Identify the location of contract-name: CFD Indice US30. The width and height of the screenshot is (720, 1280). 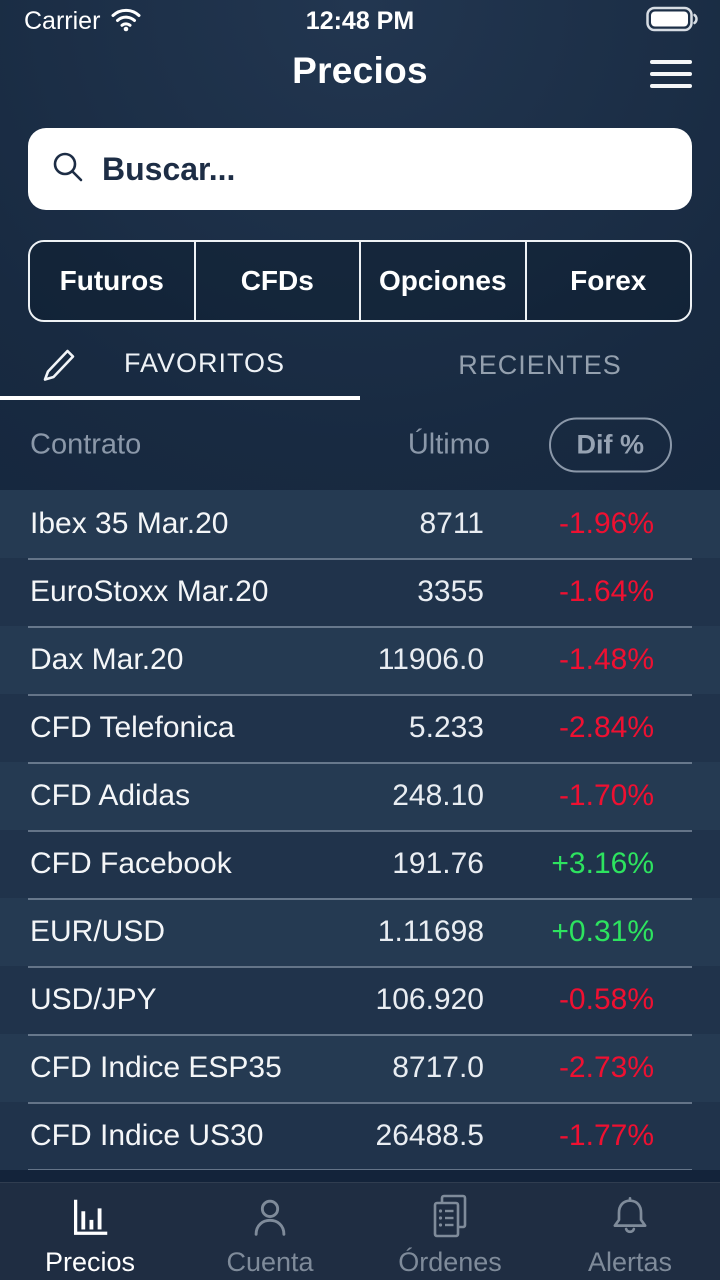
(147, 1135).